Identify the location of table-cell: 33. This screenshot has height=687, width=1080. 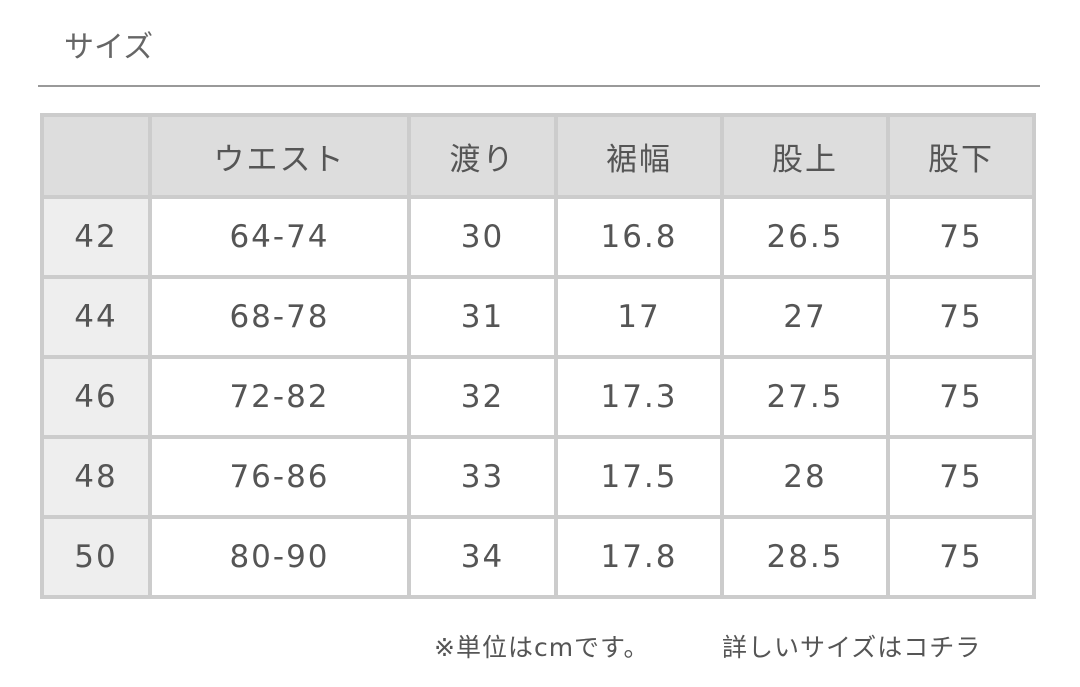
(482, 477).